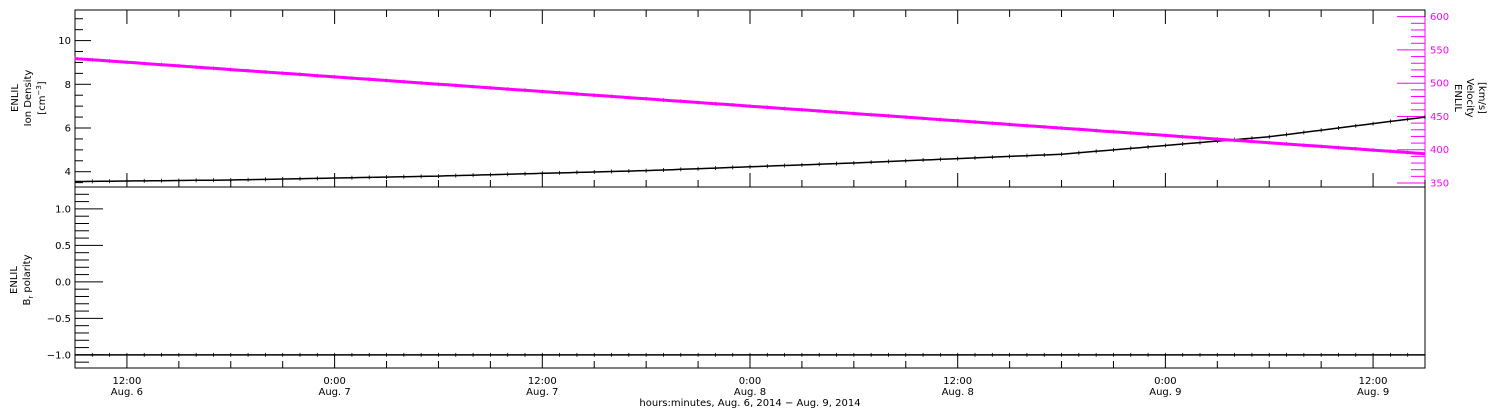 The image size is (1500, 410). What do you see at coordinates (14, 280) in the screenshot?
I see `polarity-ylabel-line1: ENLIL` at bounding box center [14, 280].